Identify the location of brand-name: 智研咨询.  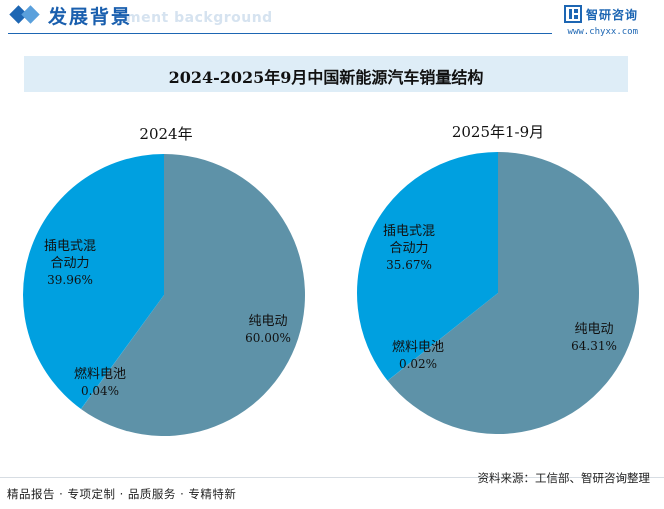
(611, 14).